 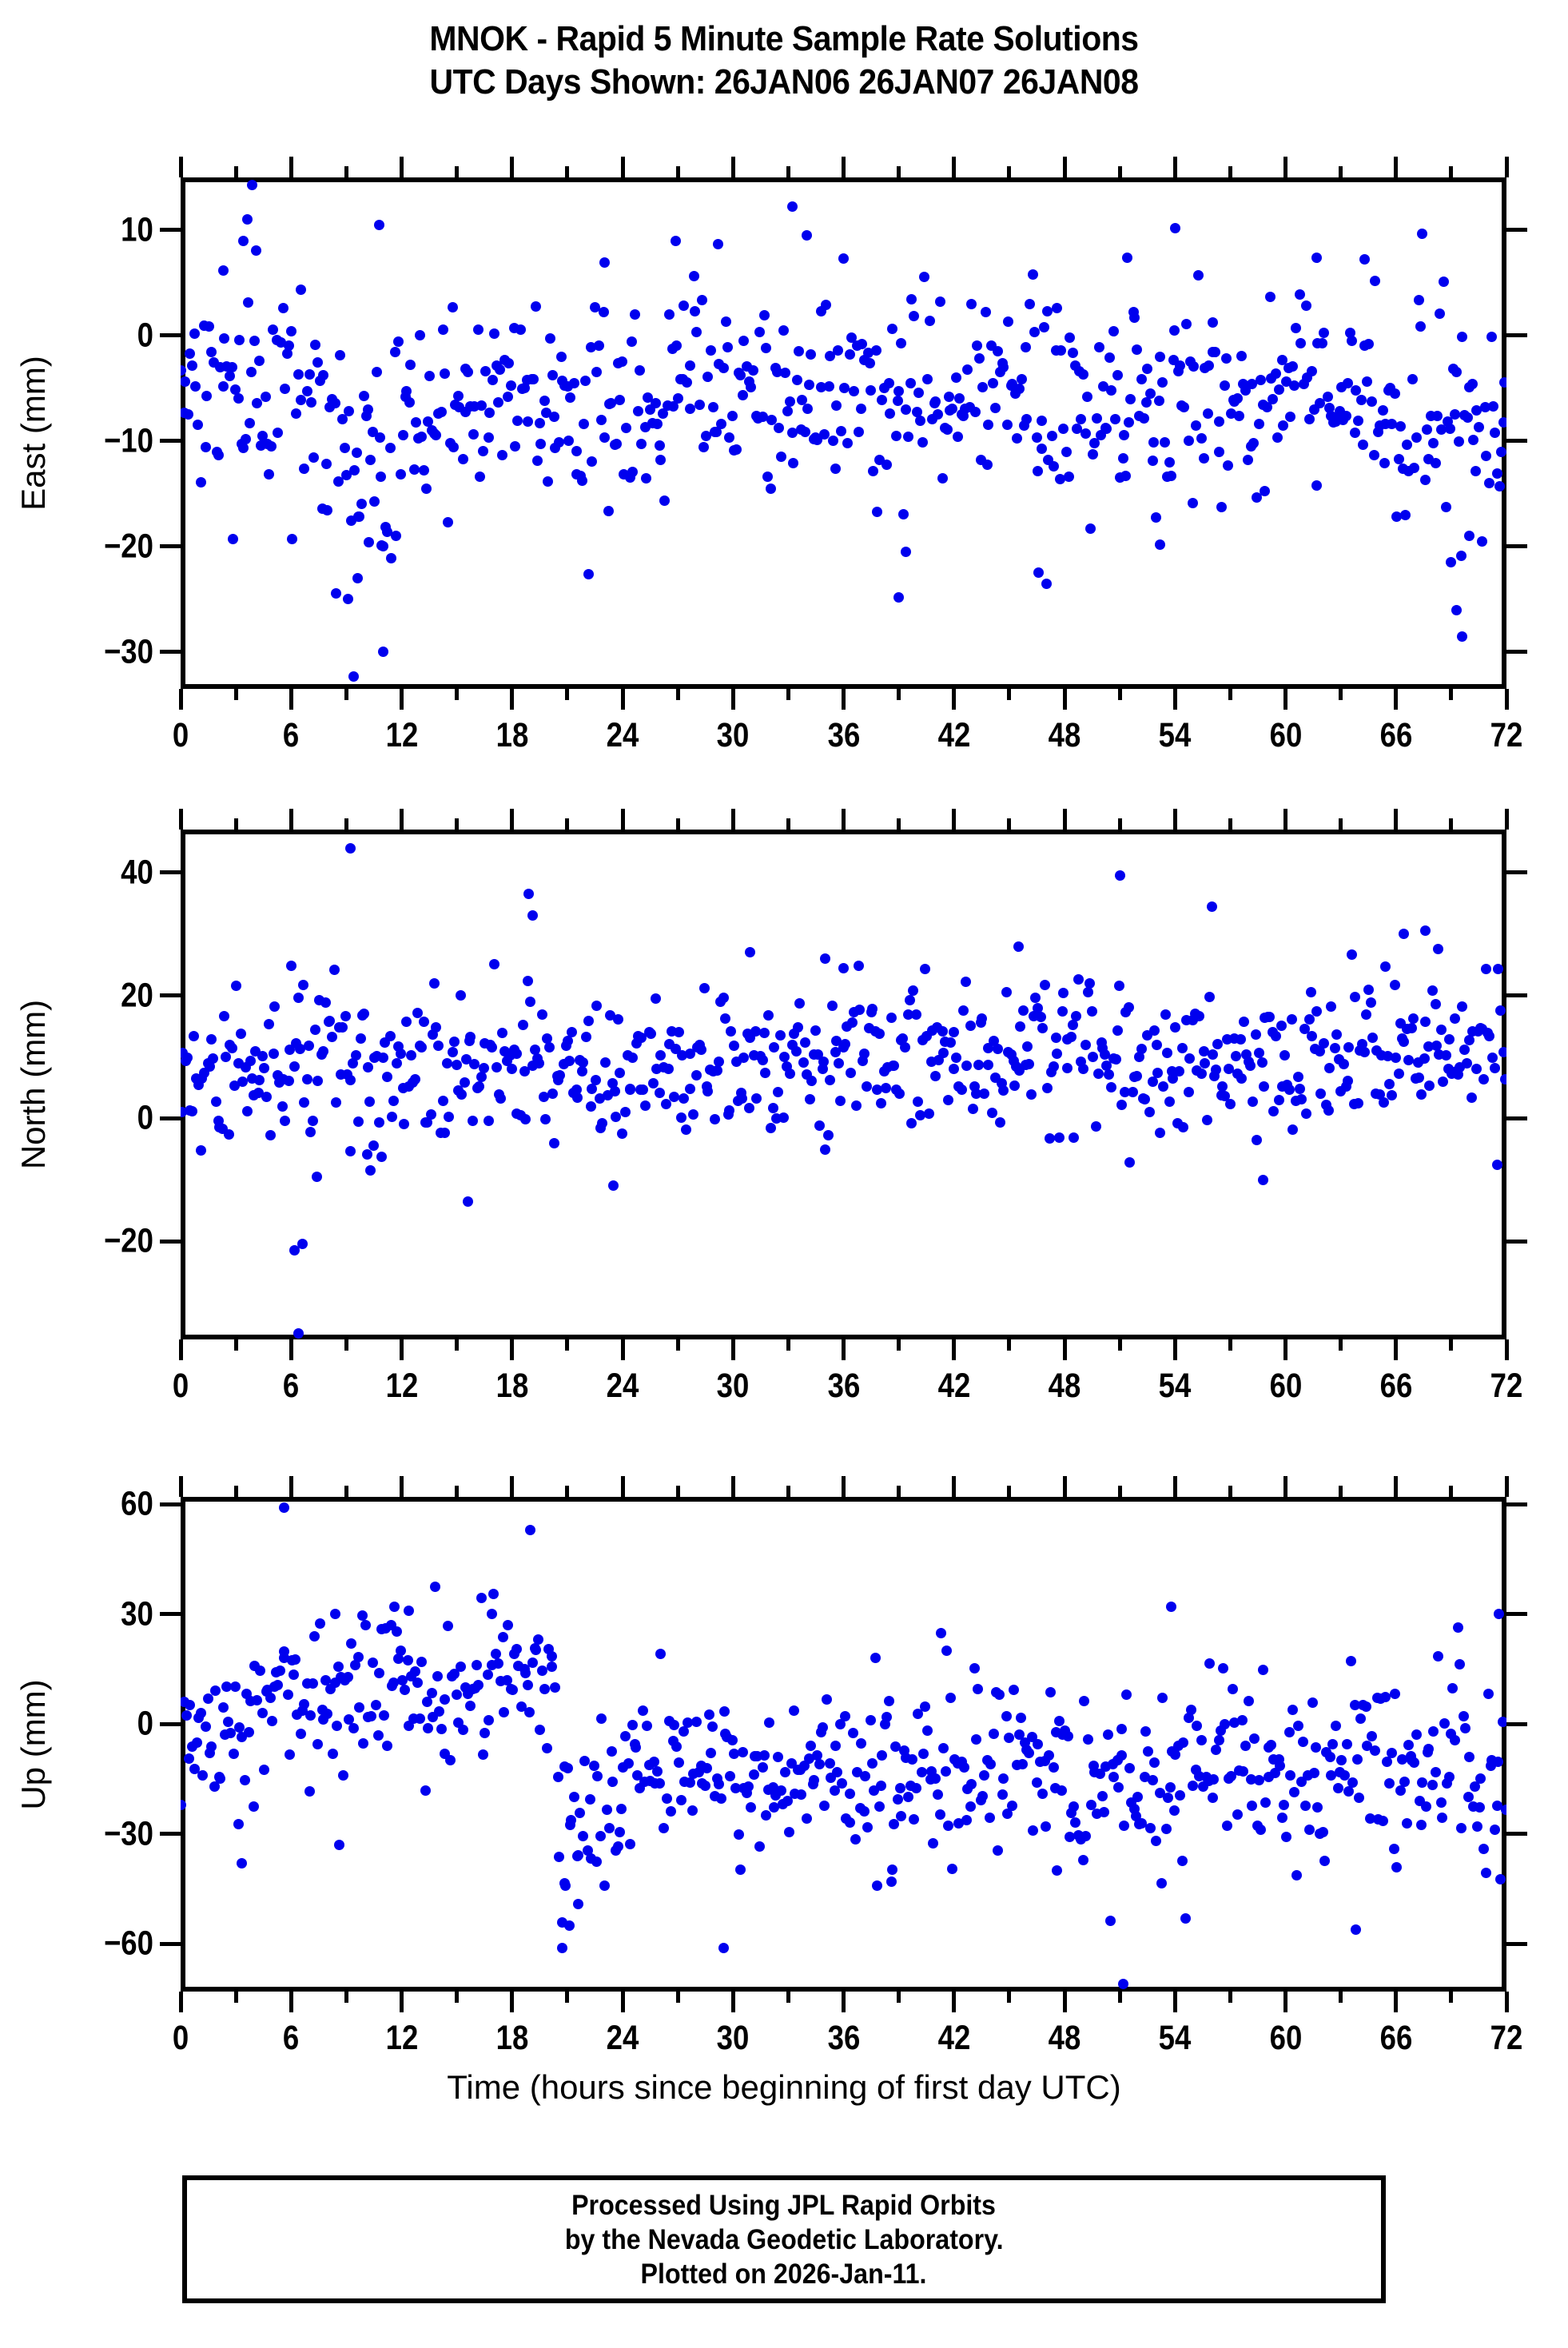 I want to click on x-tick-top-major, so click(x=622, y=167).